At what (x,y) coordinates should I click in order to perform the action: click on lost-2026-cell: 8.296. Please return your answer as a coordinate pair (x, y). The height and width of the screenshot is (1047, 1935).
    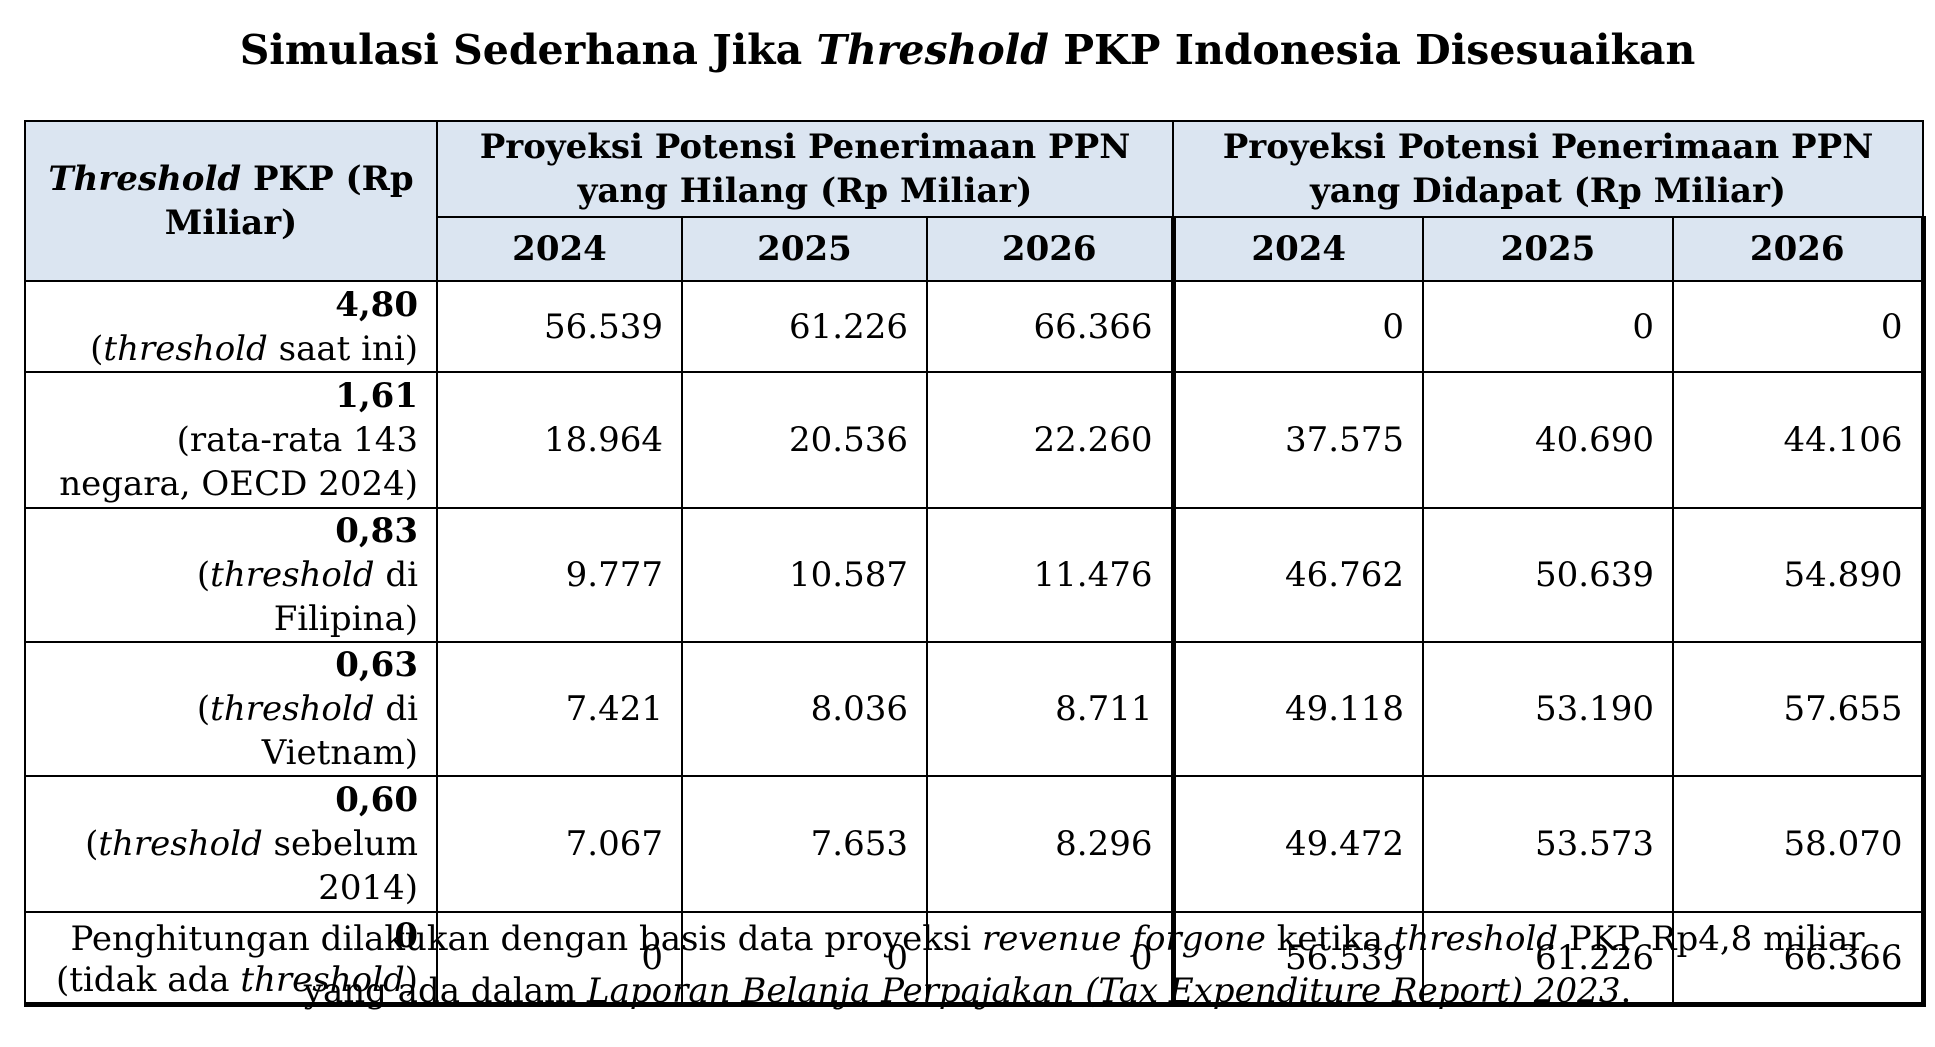
    Looking at the image, I should click on (1051, 844).